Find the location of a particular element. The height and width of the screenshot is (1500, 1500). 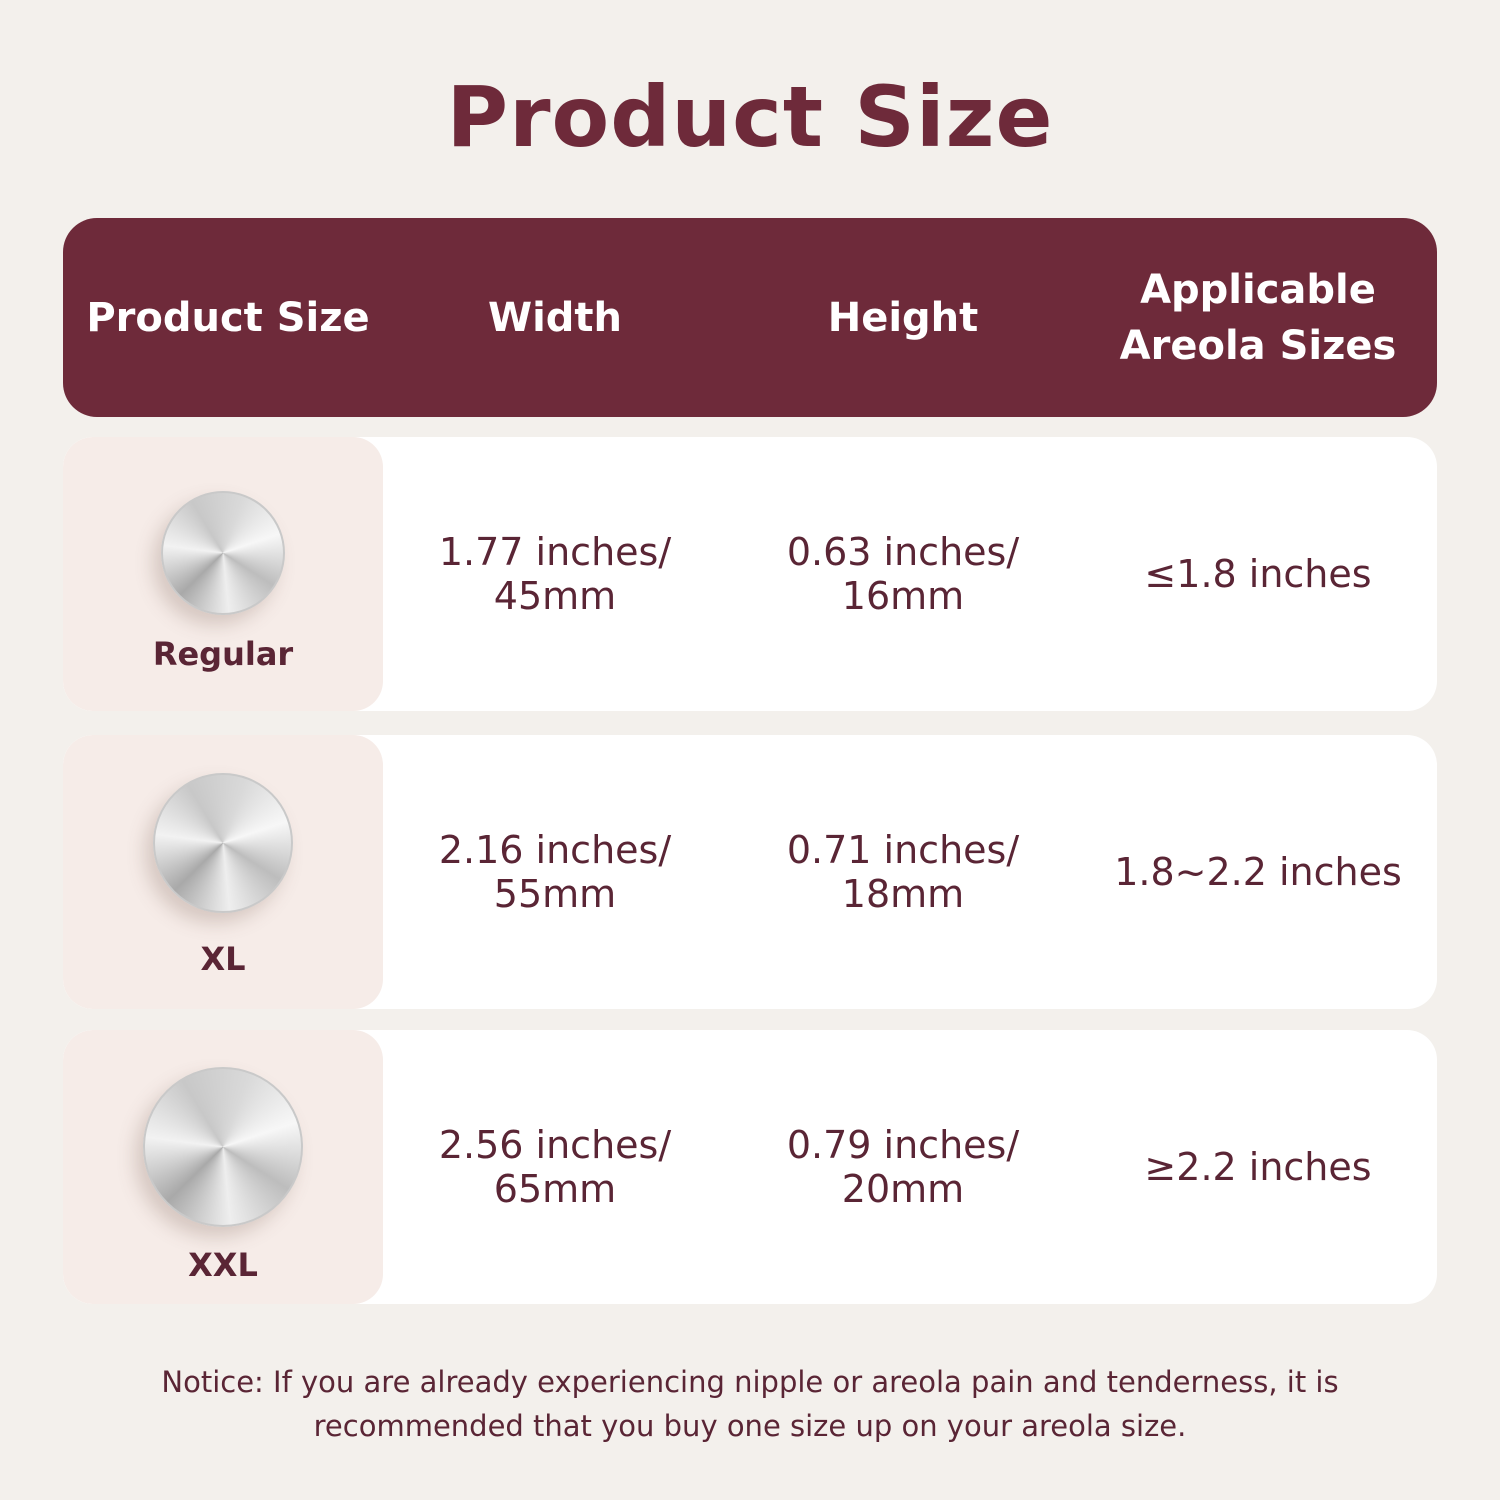

product-image-xl is located at coordinates (223, 843).